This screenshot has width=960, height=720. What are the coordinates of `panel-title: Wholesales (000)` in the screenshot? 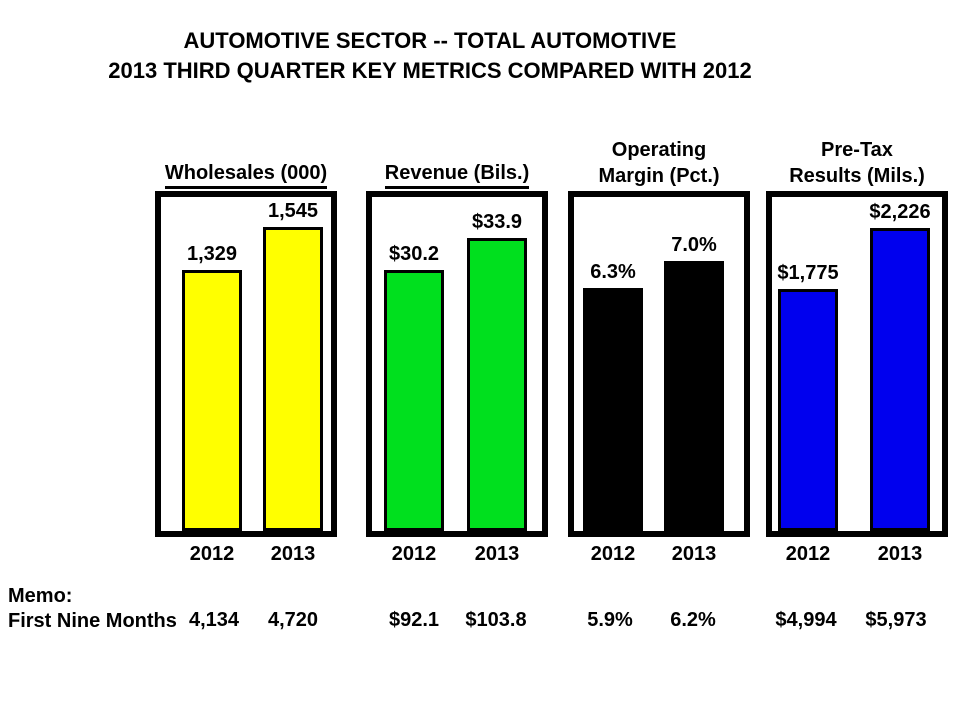 It's located at (246, 159).